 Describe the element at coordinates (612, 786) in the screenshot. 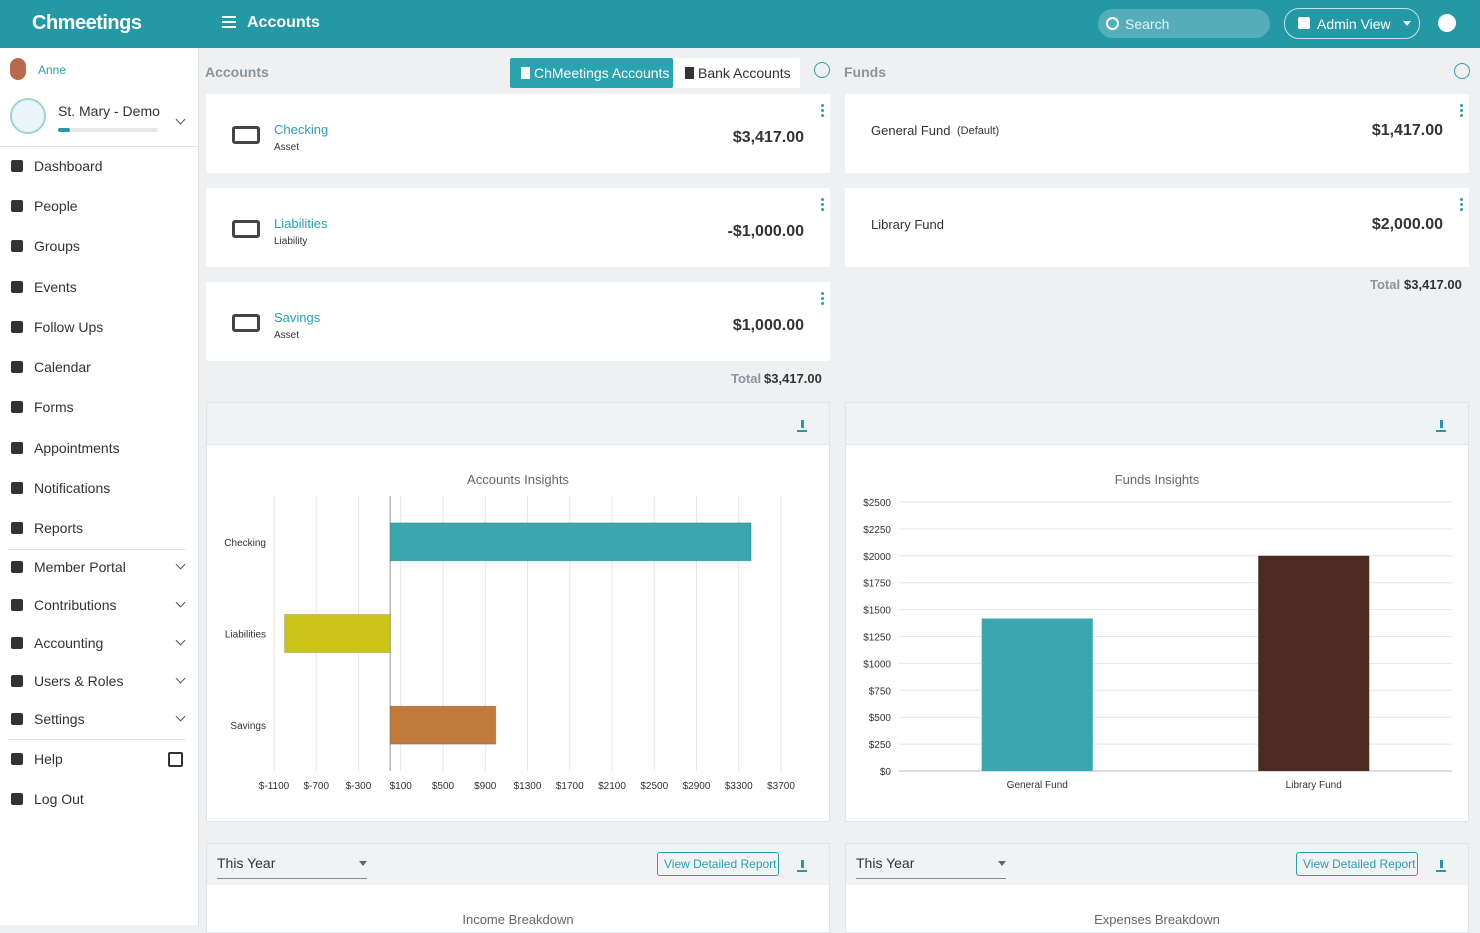

I see `x-tick-label: $2100` at that location.